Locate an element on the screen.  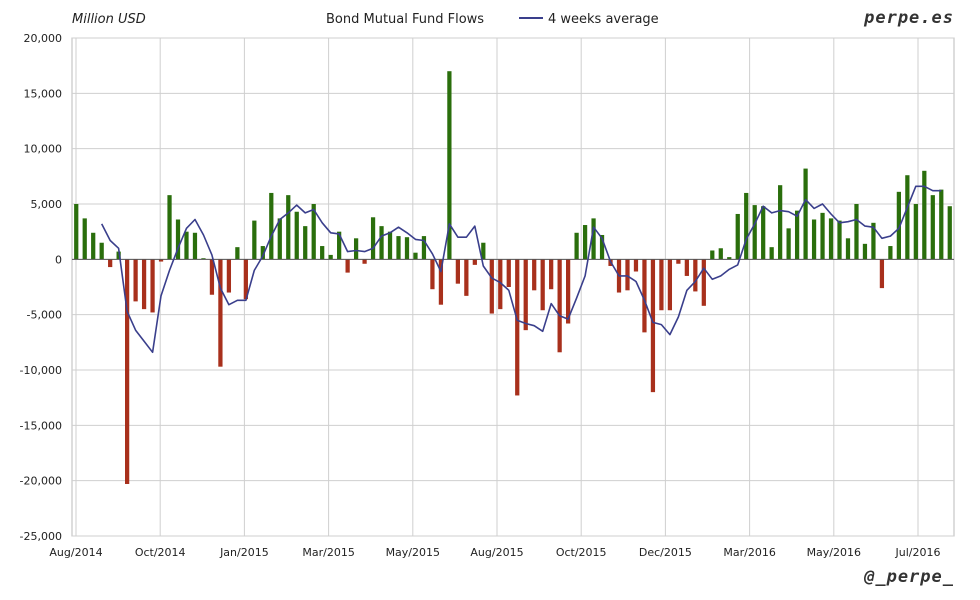
y-tick-label: -10,000 is located at coordinates (41, 370).